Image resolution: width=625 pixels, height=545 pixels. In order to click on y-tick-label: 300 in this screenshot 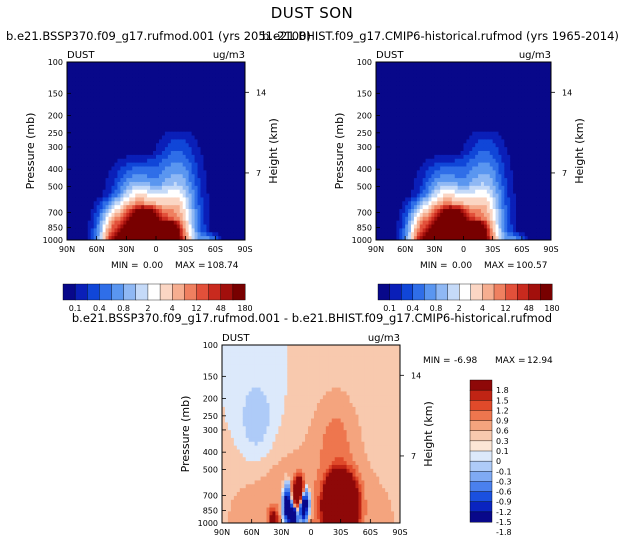, I will do `click(55, 147)`.